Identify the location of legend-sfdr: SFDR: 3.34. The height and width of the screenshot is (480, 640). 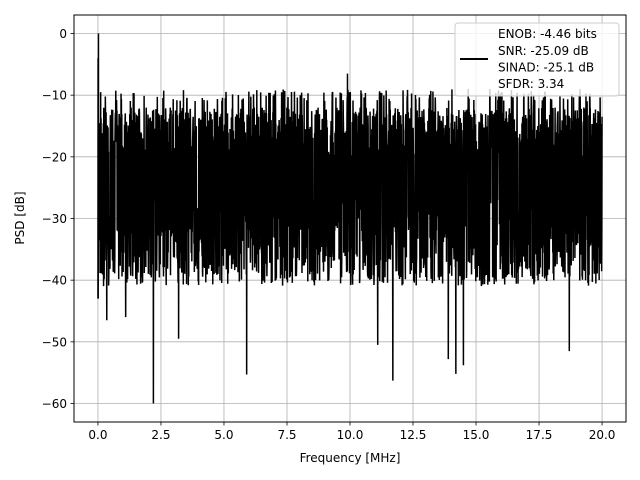
(531, 84).